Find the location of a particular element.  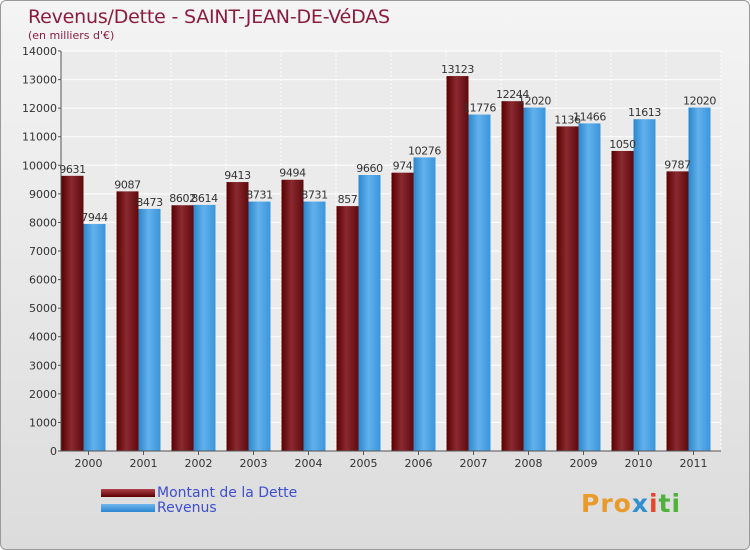

x-tick-label: 2004 is located at coordinates (309, 463).